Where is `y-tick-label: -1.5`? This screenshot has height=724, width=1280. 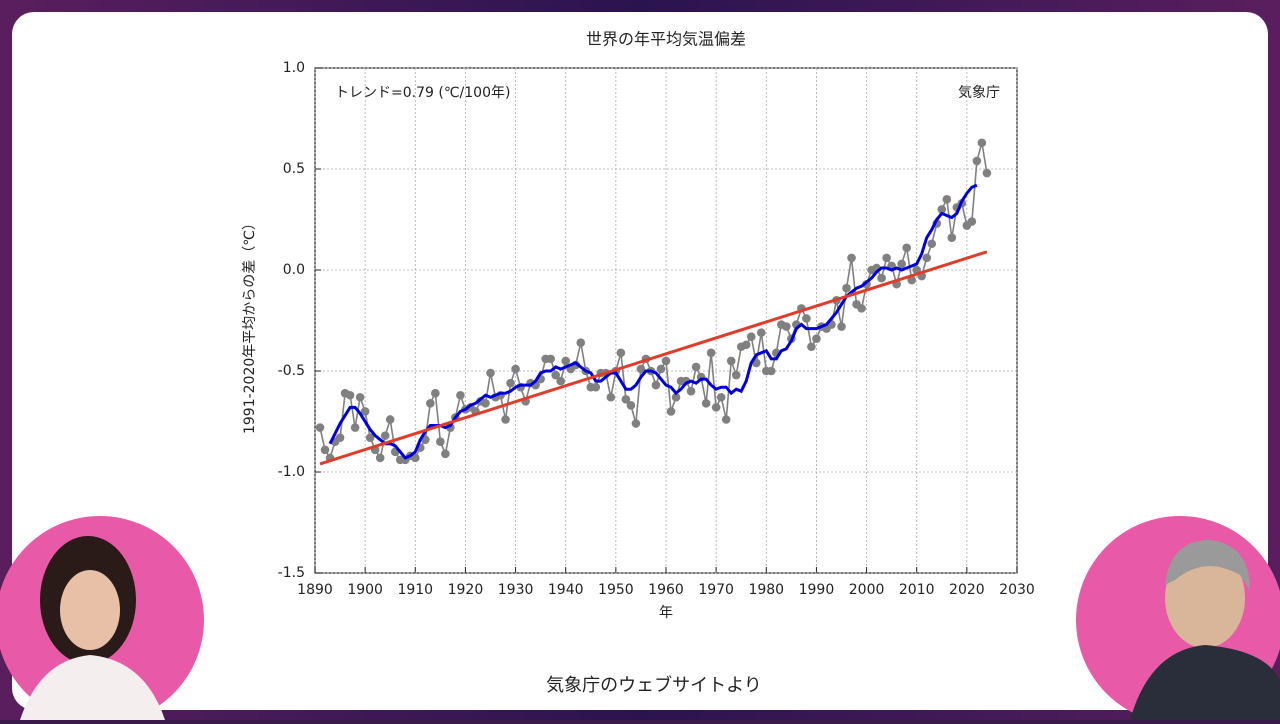
y-tick-label: -1.5 is located at coordinates (291, 573).